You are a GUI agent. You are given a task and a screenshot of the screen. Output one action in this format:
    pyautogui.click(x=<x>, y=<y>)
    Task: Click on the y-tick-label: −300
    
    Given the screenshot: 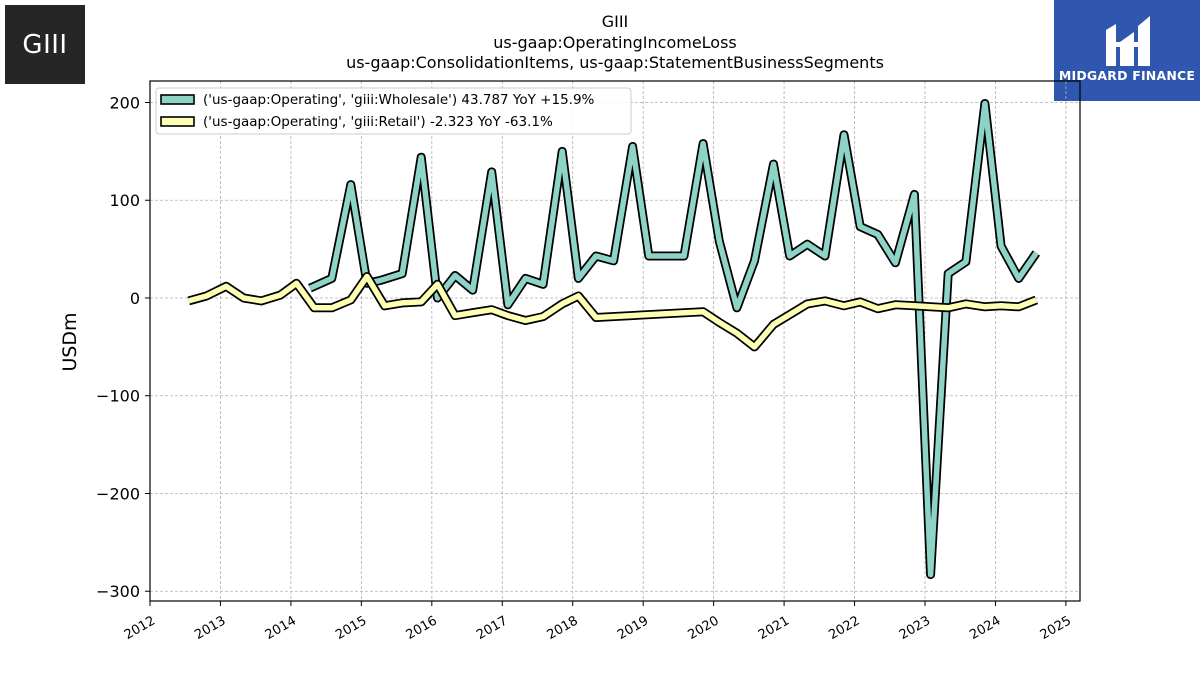 What is the action you would take?
    pyautogui.click(x=118, y=591)
    